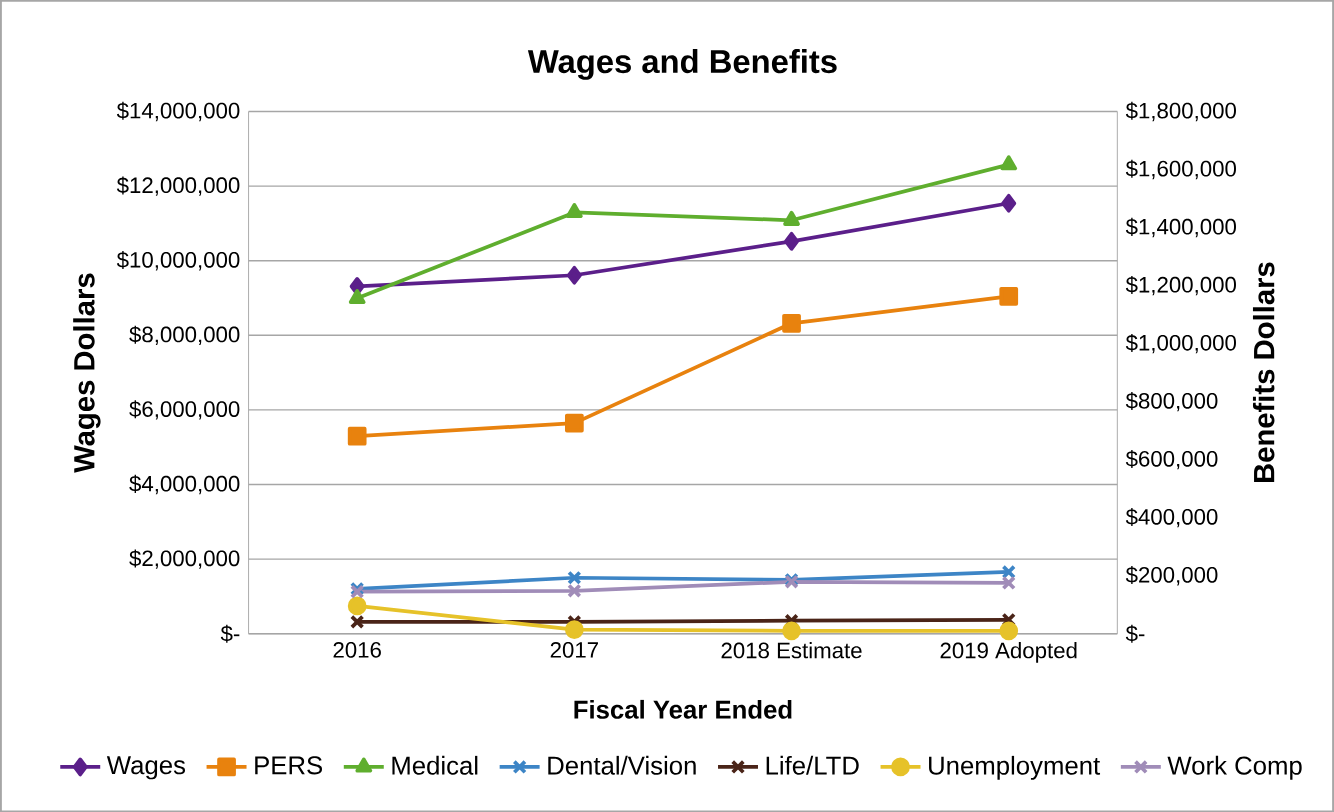 The image size is (1334, 812). What do you see at coordinates (435, 765) in the screenshot?
I see `legend-label: Medical` at bounding box center [435, 765].